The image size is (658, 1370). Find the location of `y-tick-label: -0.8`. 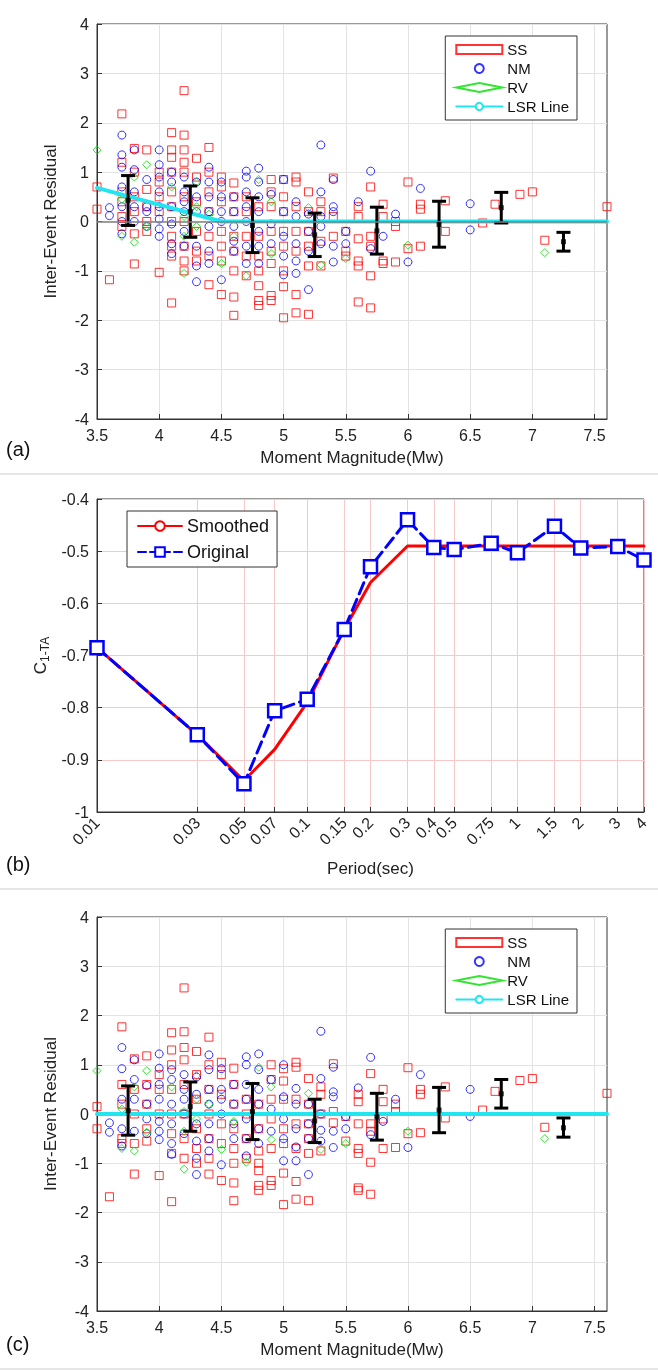

y-tick-label: -0.8 is located at coordinates (75, 708).